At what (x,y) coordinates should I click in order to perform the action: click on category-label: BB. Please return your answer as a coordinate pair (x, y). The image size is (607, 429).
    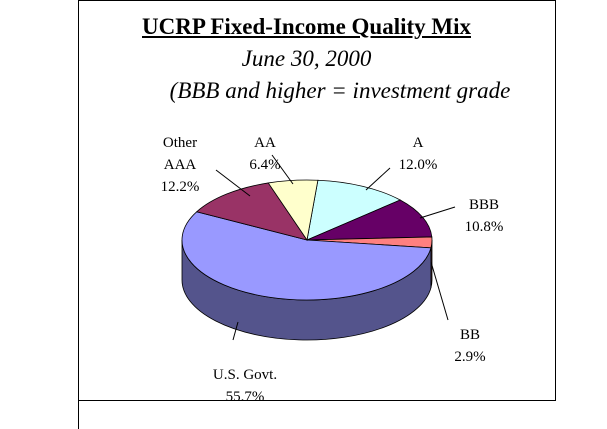
    Looking at the image, I should click on (469, 335).